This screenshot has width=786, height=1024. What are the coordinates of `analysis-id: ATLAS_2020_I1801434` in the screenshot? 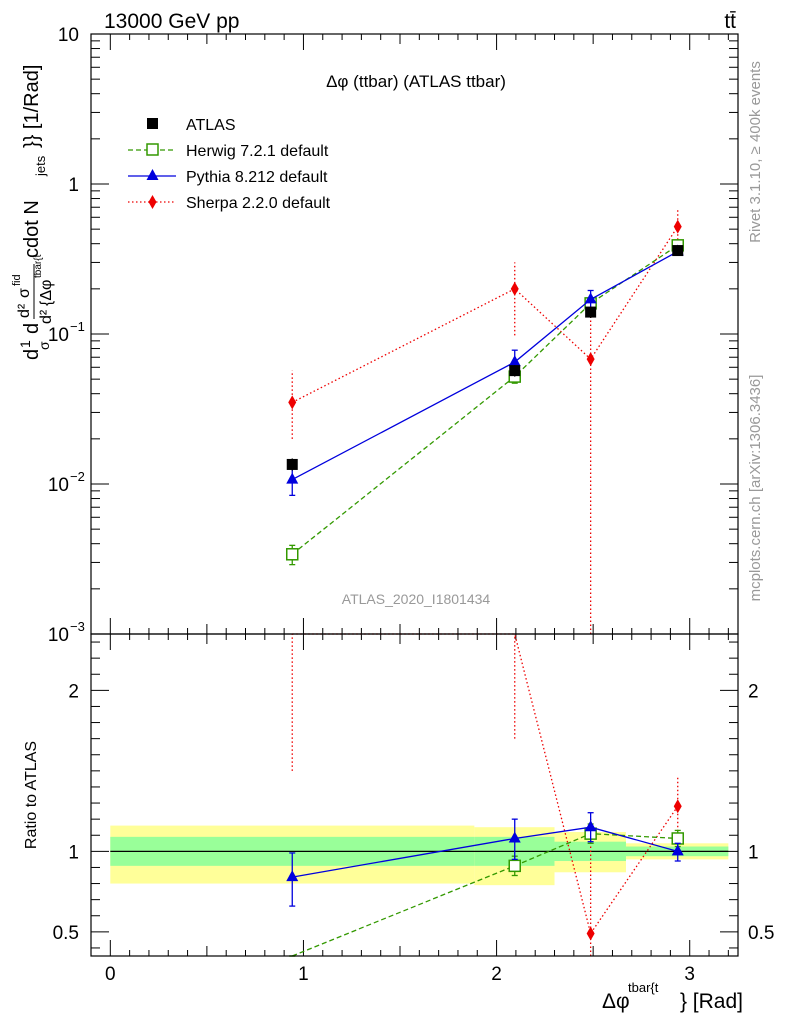 It's located at (416, 599).